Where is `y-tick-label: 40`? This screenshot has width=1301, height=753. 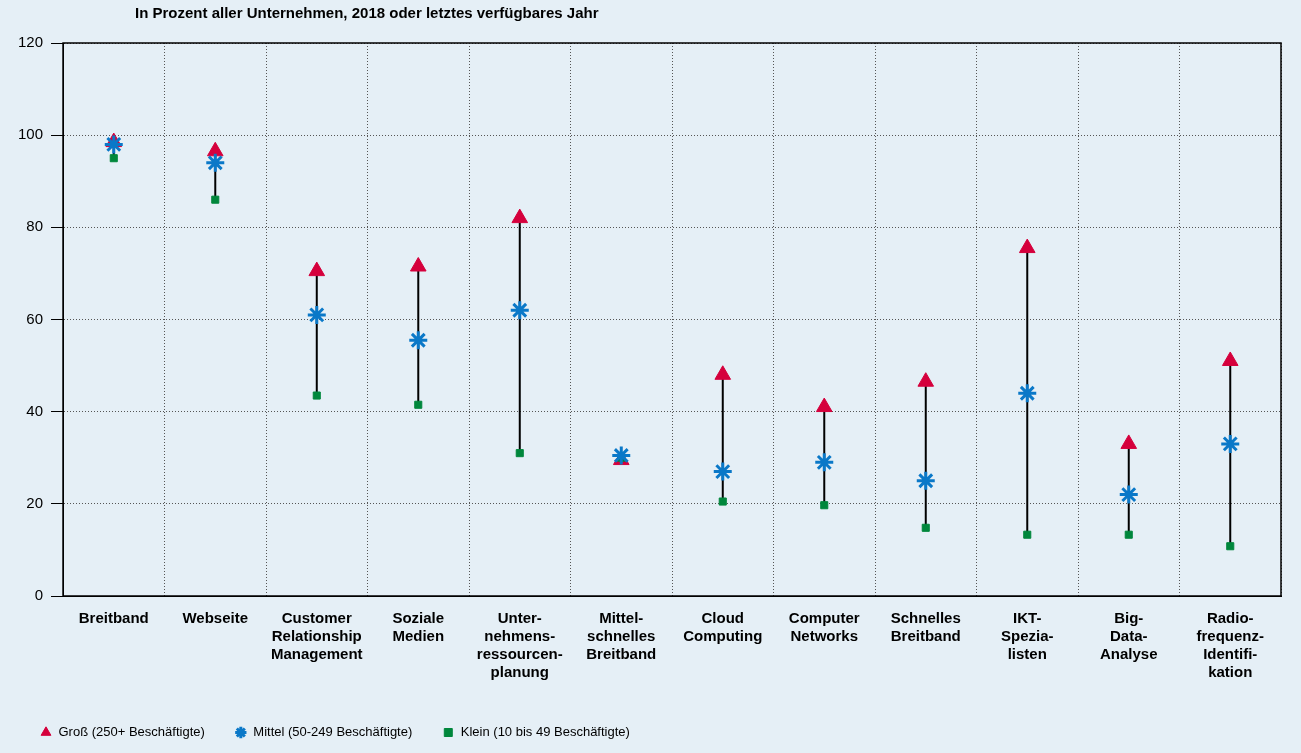 y-tick-label: 40 is located at coordinates (35, 410).